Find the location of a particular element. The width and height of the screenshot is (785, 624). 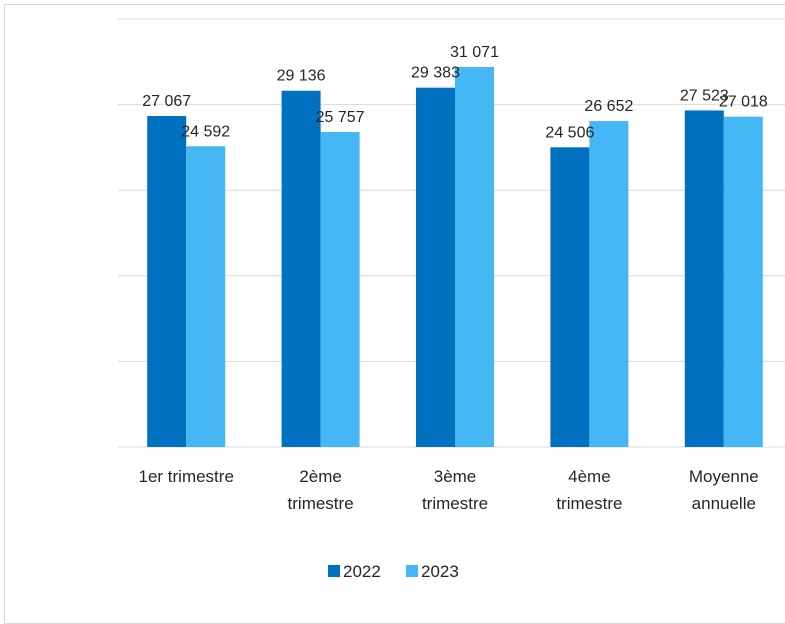

legend-swatch-2022 is located at coordinates (334, 571).